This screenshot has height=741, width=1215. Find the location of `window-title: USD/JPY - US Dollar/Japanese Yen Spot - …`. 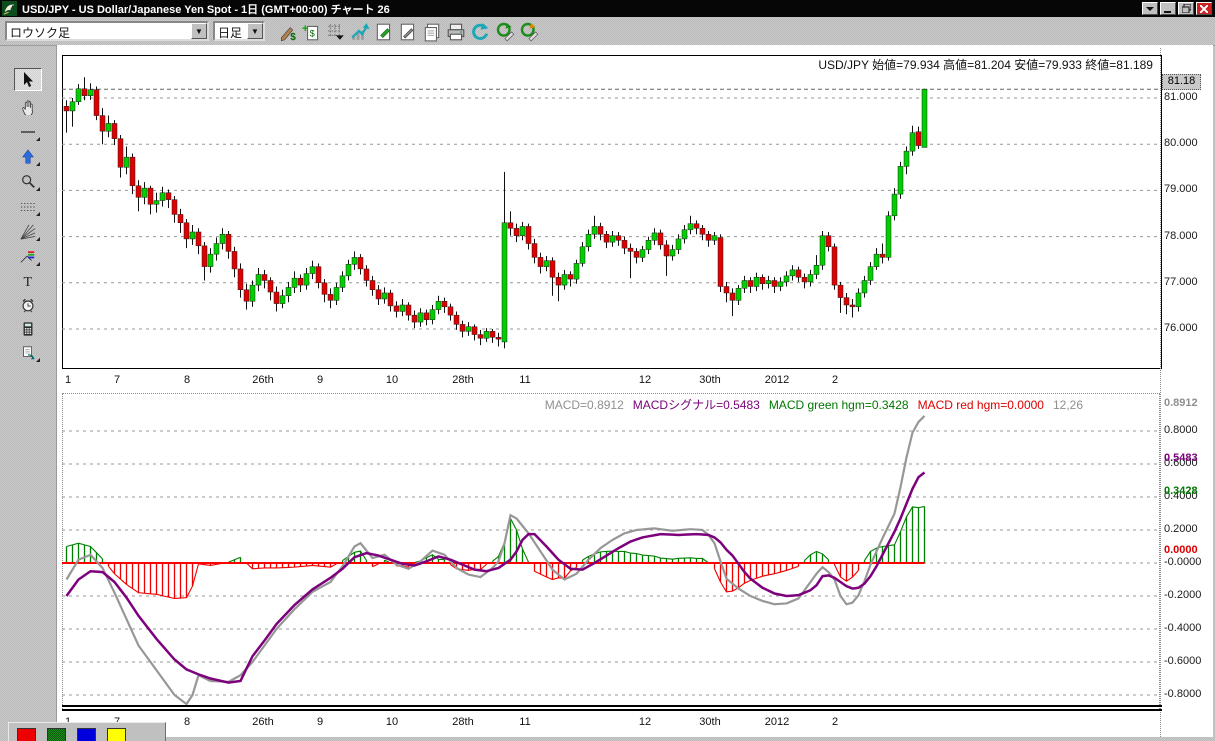

window-title: USD/JPY - US Dollar/Japanese Yen Spot - … is located at coordinates (206, 9).